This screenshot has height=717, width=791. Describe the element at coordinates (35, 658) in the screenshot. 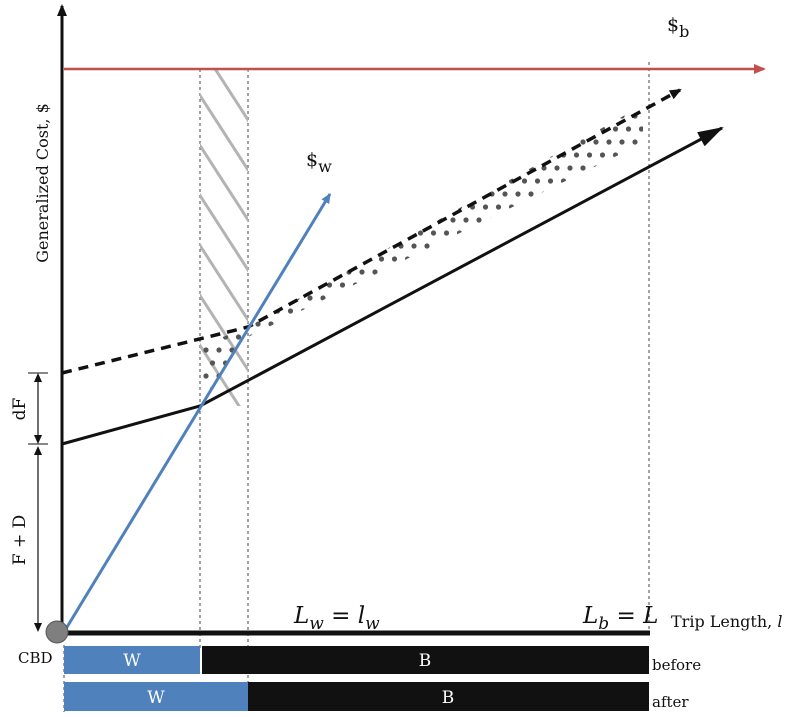

I see `origin-label: CBD` at that location.